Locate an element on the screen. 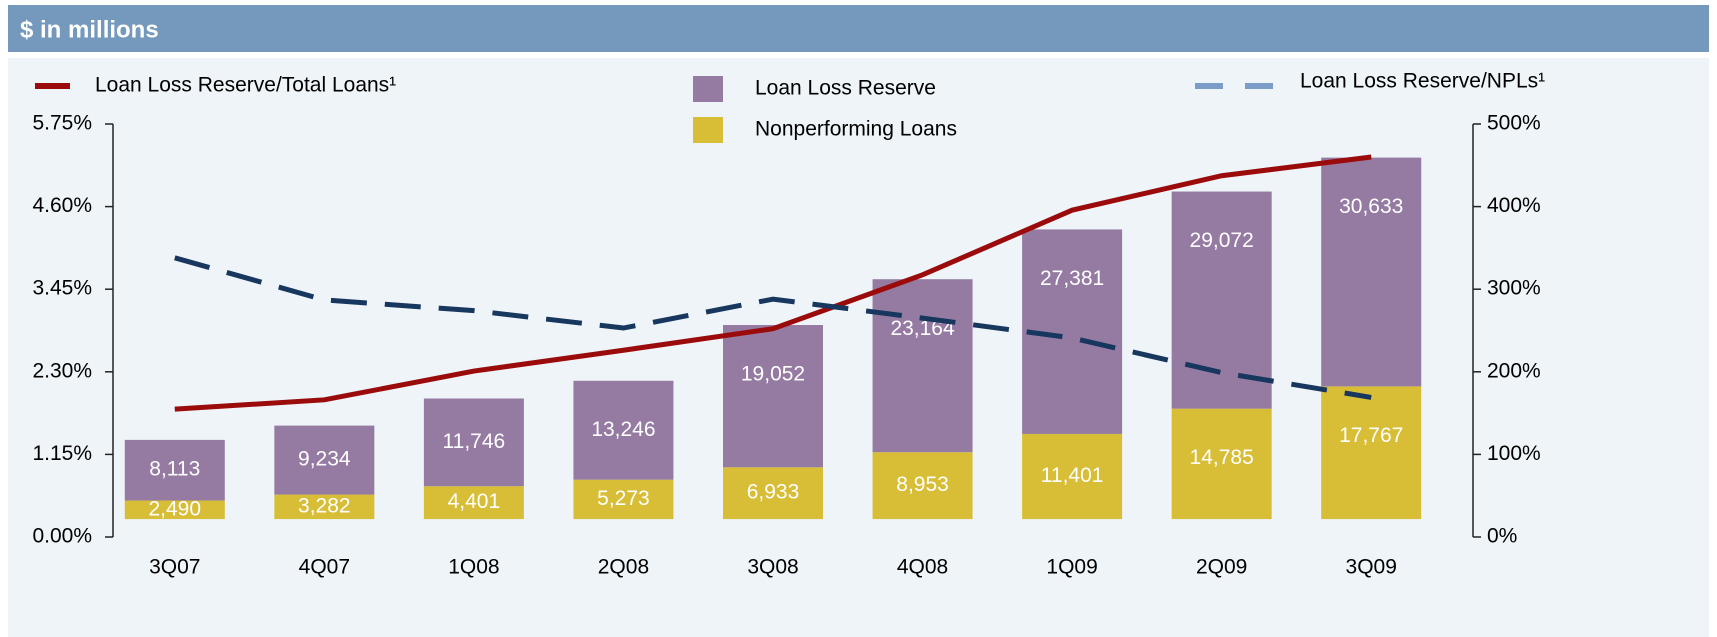  legend-label: Loan Loss Reserve is located at coordinates (845, 88).